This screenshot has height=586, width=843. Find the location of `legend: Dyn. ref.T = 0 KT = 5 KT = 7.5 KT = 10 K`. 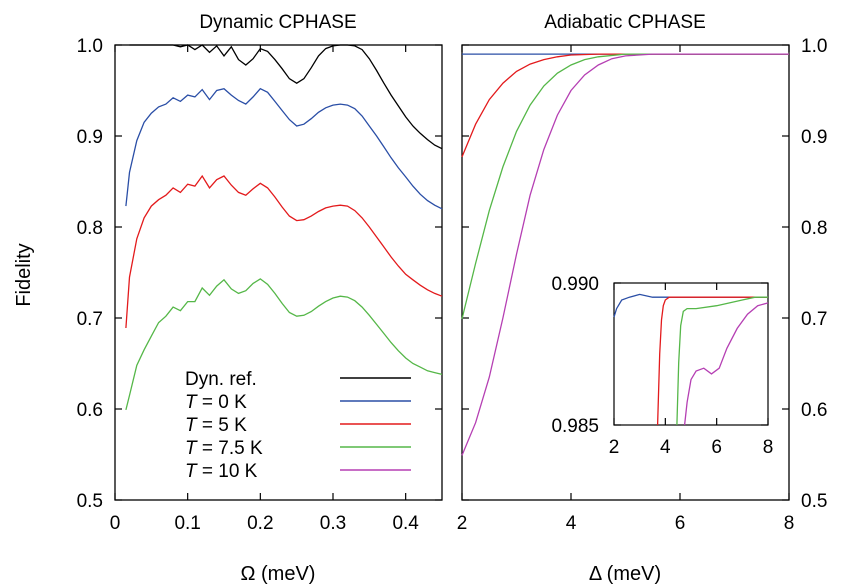

legend: Dyn. ref.T = 0 KT = 5 KT = 7.5 KT = 10 K is located at coordinates (298, 425).